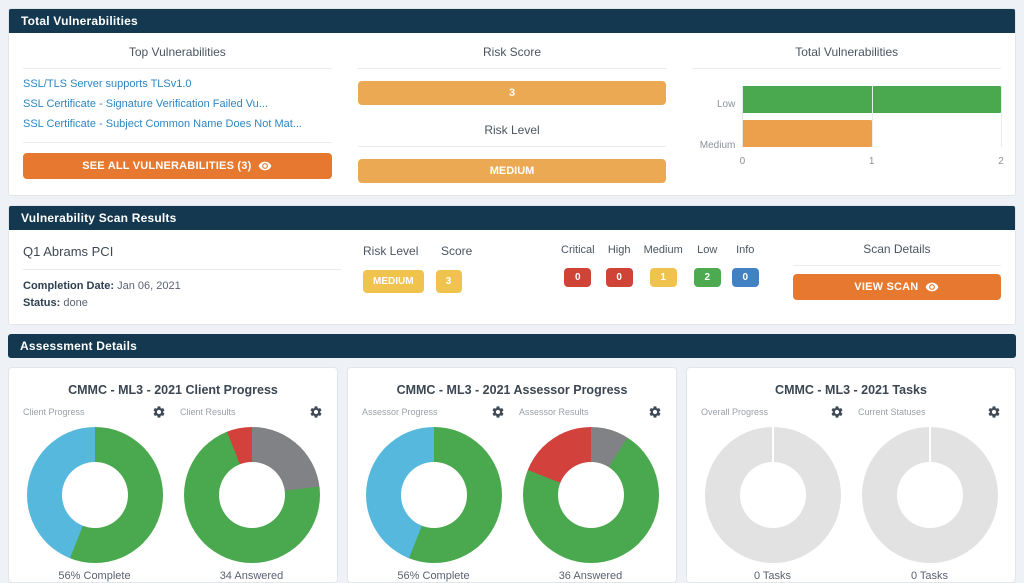 This screenshot has height=583, width=1024. What do you see at coordinates (457, 251) in the screenshot?
I see `score-header: Score` at bounding box center [457, 251].